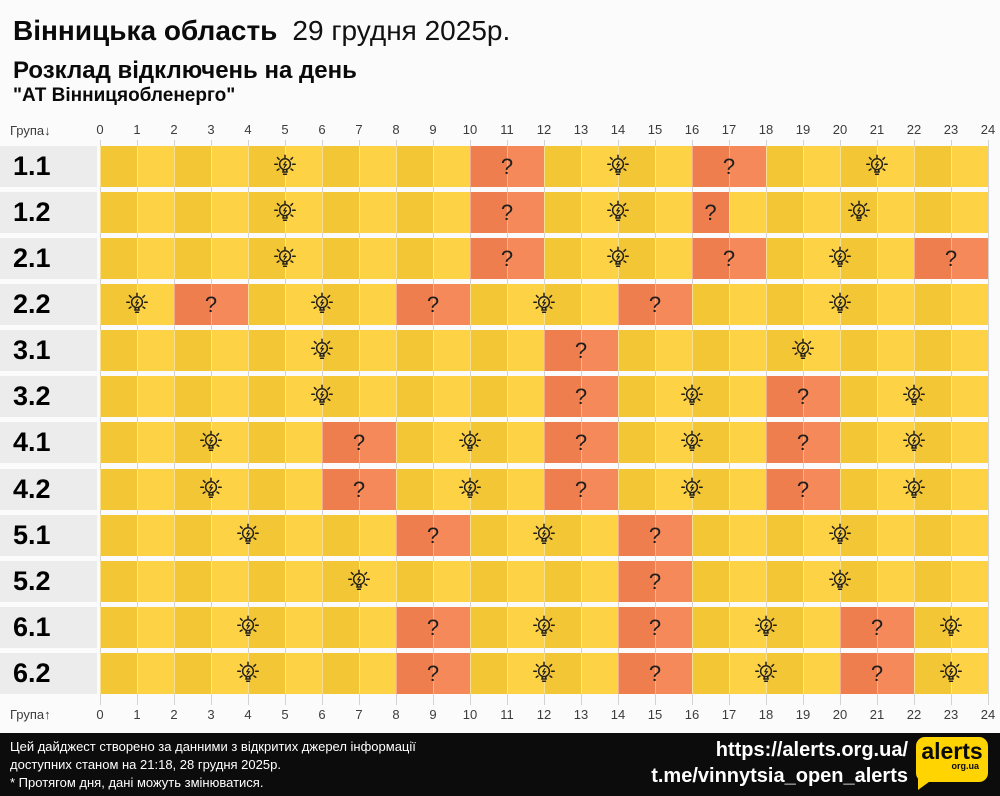  Describe the element at coordinates (48, 442) in the screenshot. I see `group-label-4.1: 4.1` at that location.